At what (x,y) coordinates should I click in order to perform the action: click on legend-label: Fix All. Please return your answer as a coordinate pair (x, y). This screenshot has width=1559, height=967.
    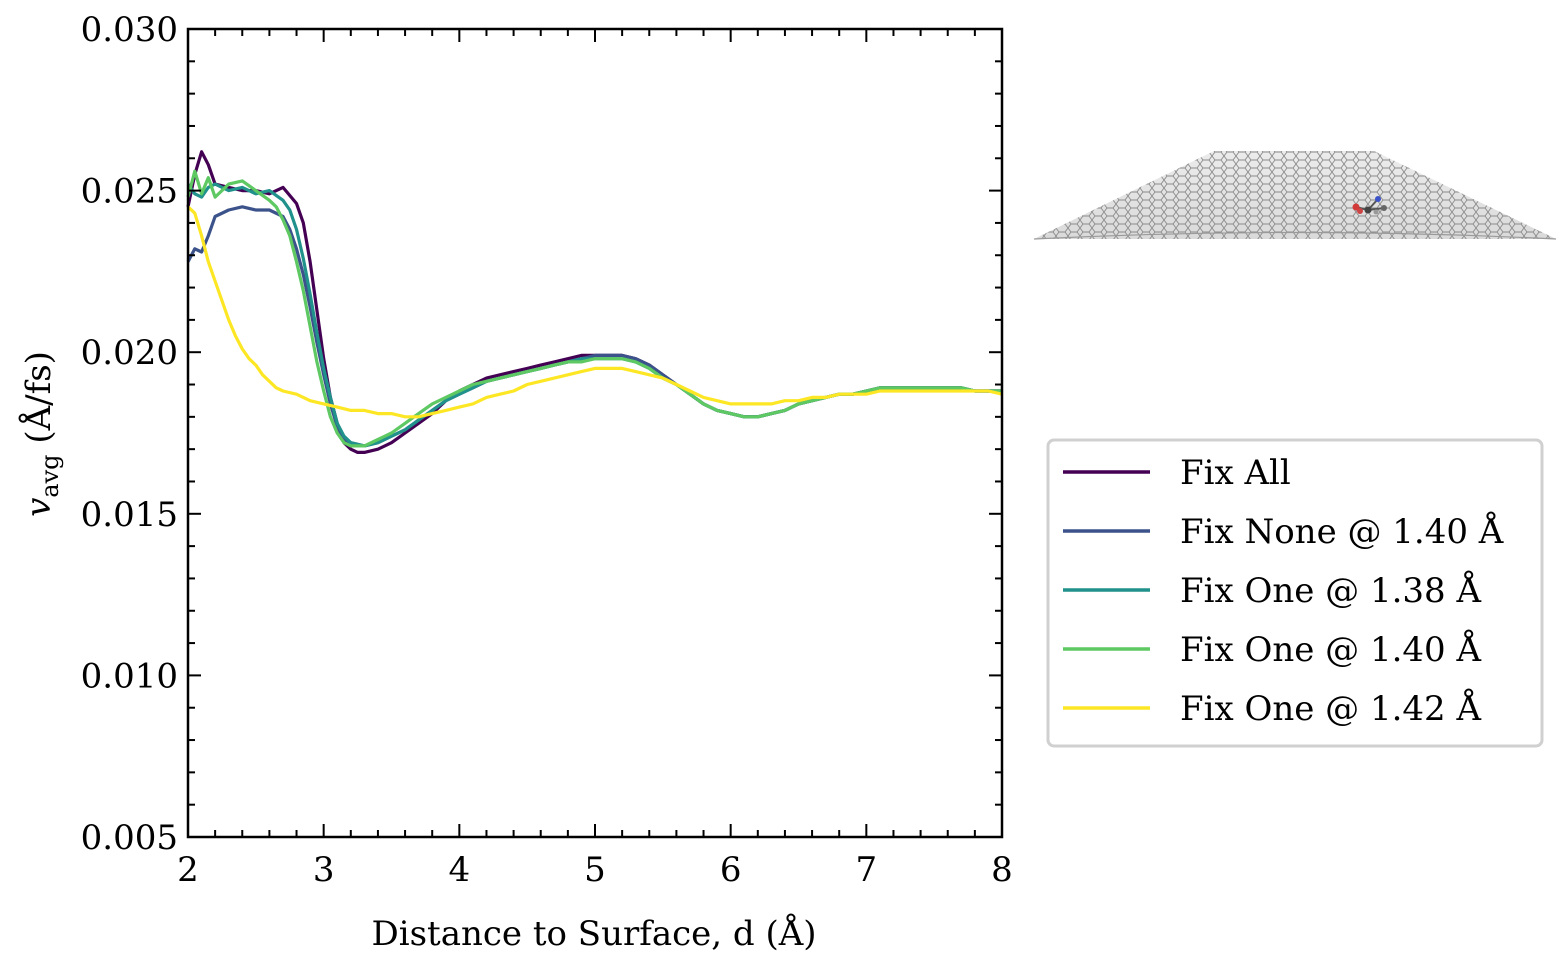
    Looking at the image, I should click on (1235, 473).